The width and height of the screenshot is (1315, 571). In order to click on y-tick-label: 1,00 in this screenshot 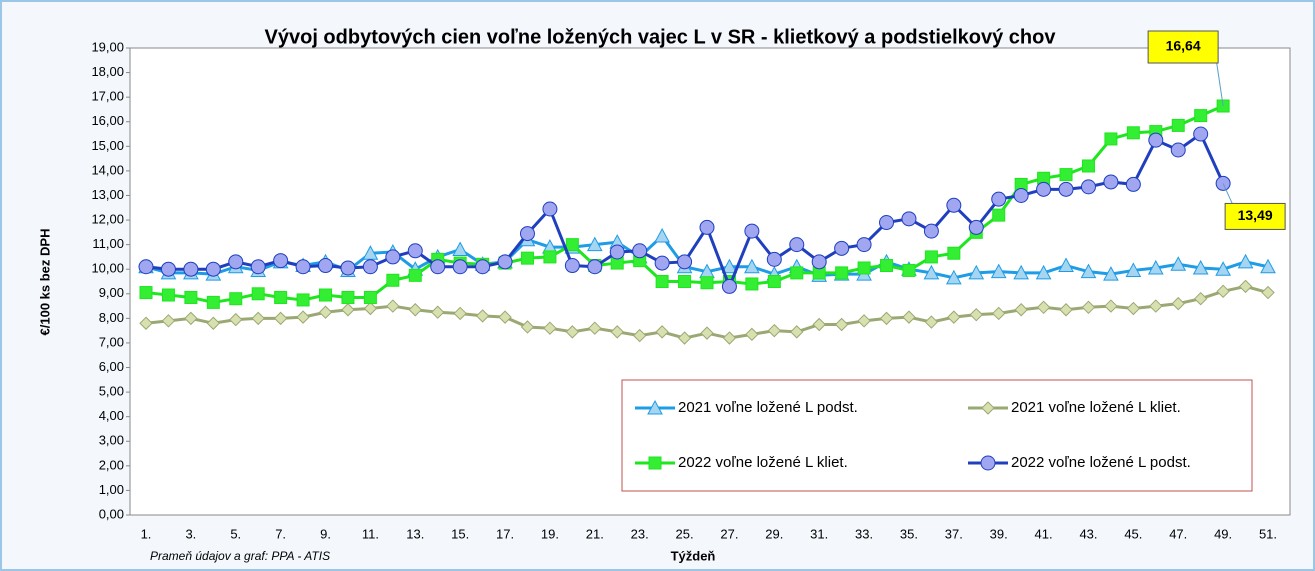, I will do `click(111, 489)`.